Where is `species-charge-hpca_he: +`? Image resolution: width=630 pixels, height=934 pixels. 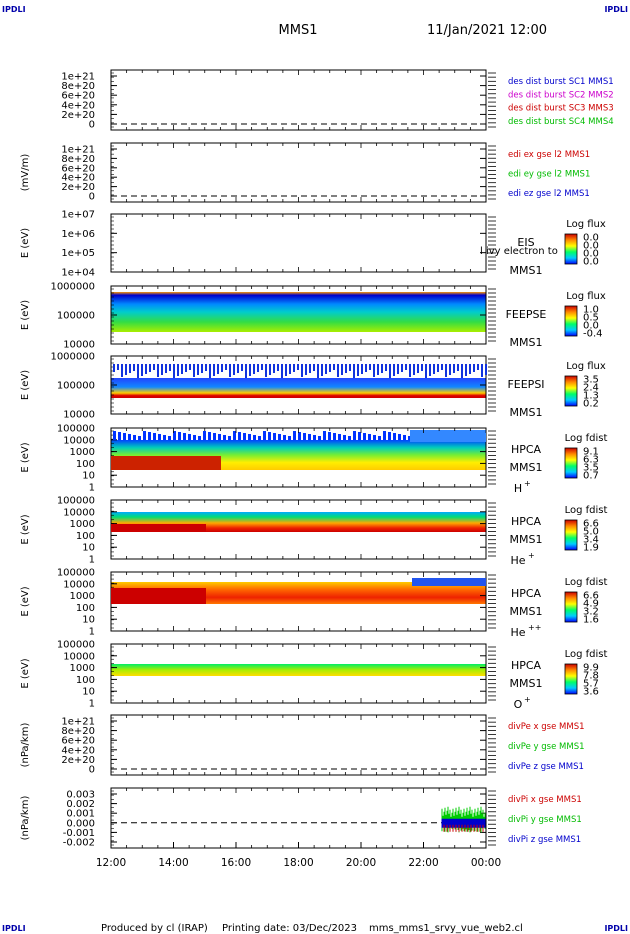
species-charge-hpca_he: + is located at coordinates (531, 555).